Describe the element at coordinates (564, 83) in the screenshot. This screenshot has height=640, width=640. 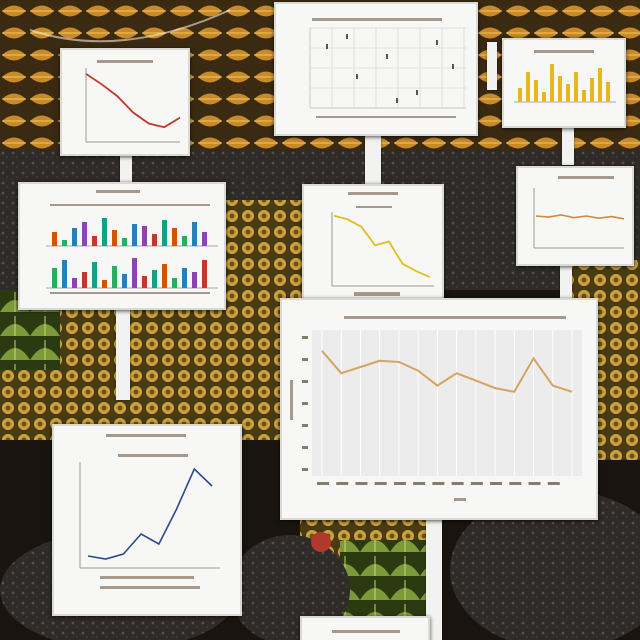
I see `chart-board-gold-bars` at that location.